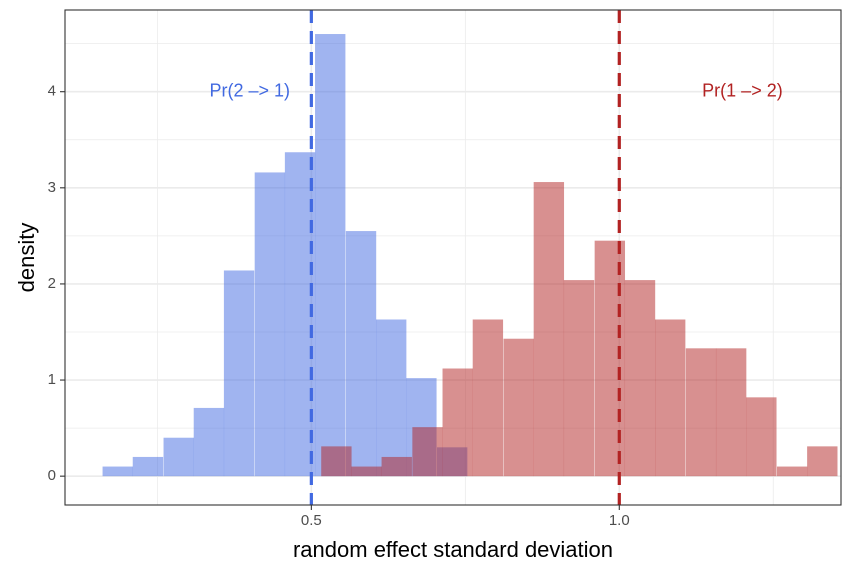  What do you see at coordinates (26, 258) in the screenshot?
I see `y-axis-title: density` at bounding box center [26, 258].